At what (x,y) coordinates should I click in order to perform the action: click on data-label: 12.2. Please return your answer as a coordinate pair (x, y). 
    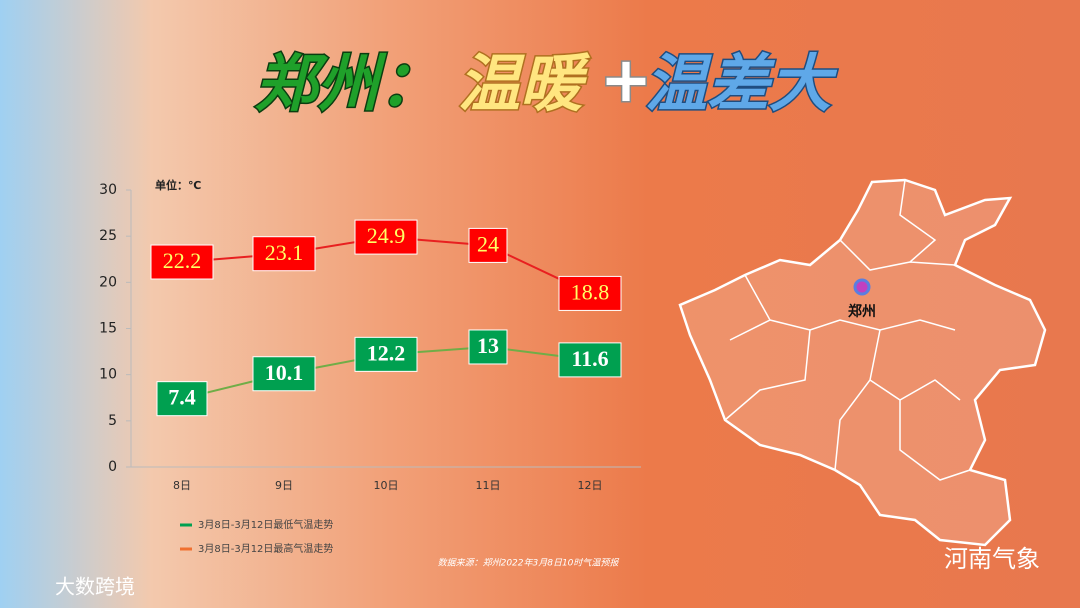
    Looking at the image, I should click on (386, 352).